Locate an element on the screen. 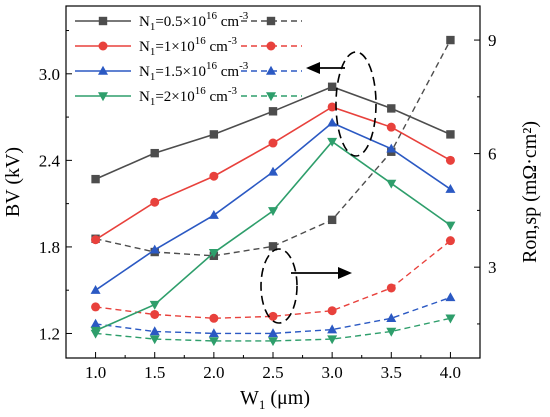  legend-item-2: N1=1×1016 cm-3 is located at coordinates (156, 46).